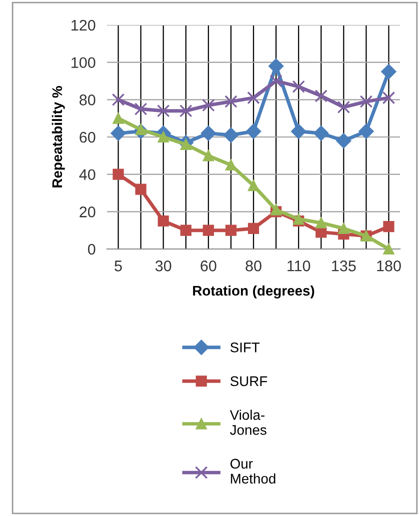 The image size is (419, 516). I want to click on x-tick-label: 60, so click(208, 266).